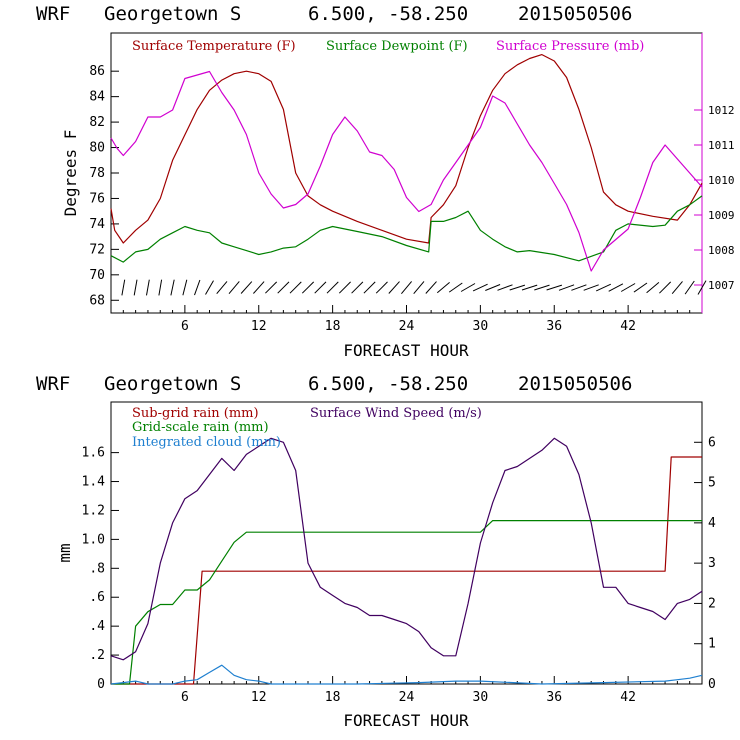  I want to click on top-legend-temperature: Surface Temperature (F), so click(214, 46).